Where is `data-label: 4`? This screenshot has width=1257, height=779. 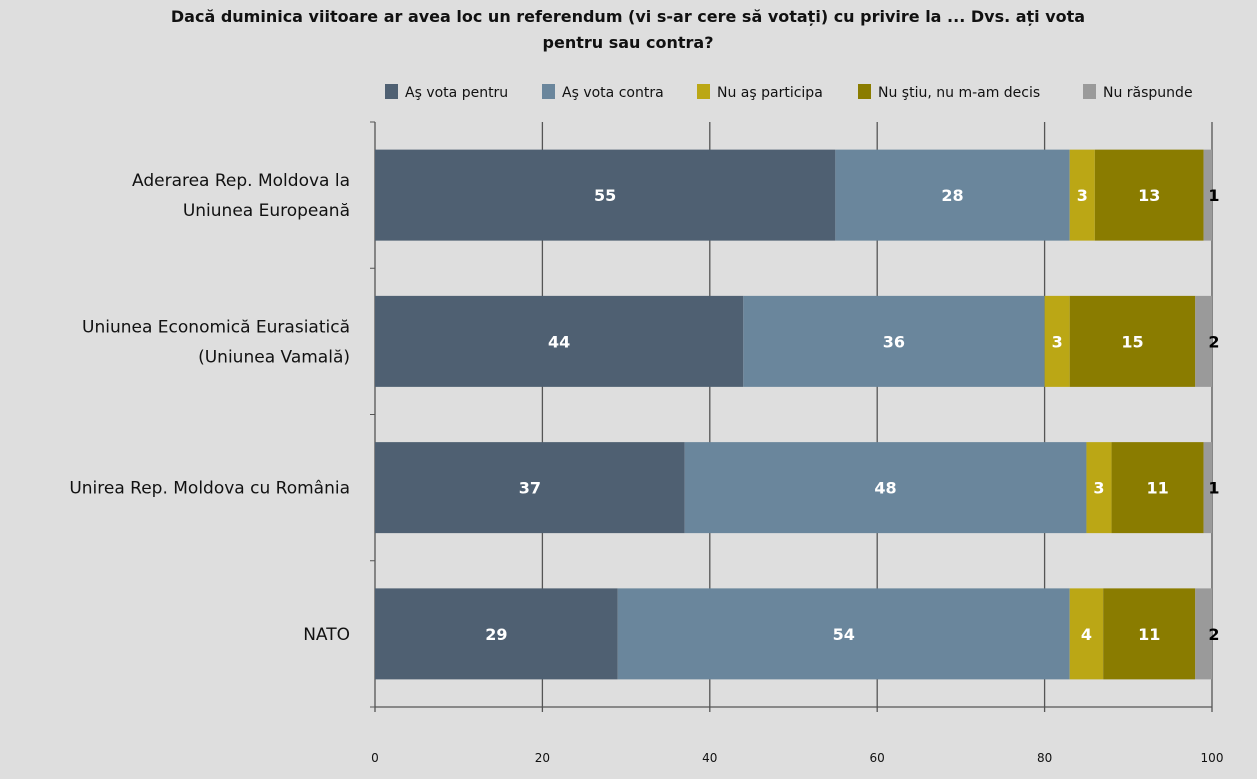
data-label: 4 is located at coordinates (1086, 634).